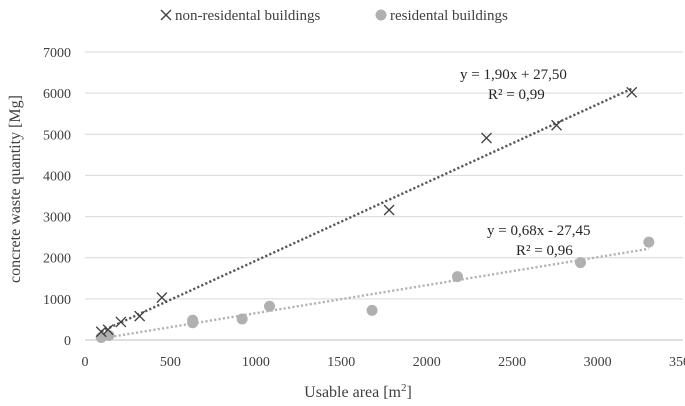 Image resolution: width=685 pixels, height=406 pixels. I want to click on x-tick-label: 500, so click(170, 362).